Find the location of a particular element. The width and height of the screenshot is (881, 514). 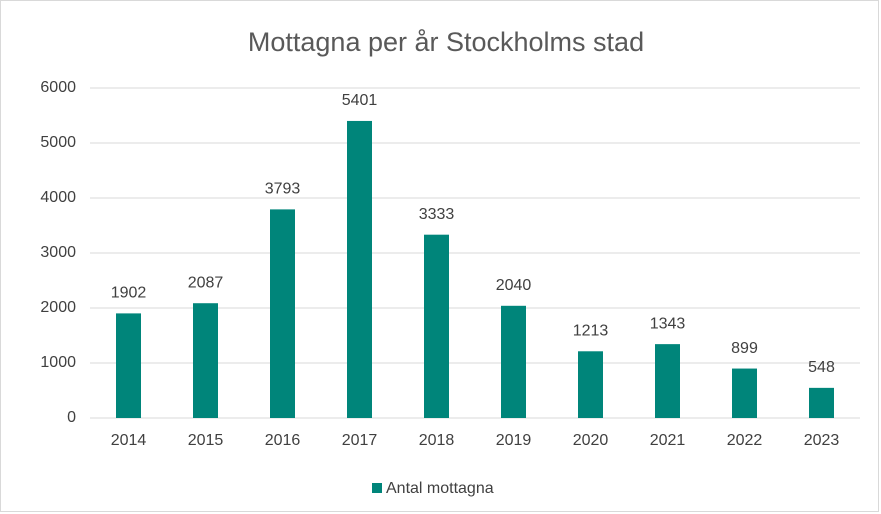

data-label: 1213 is located at coordinates (591, 331).